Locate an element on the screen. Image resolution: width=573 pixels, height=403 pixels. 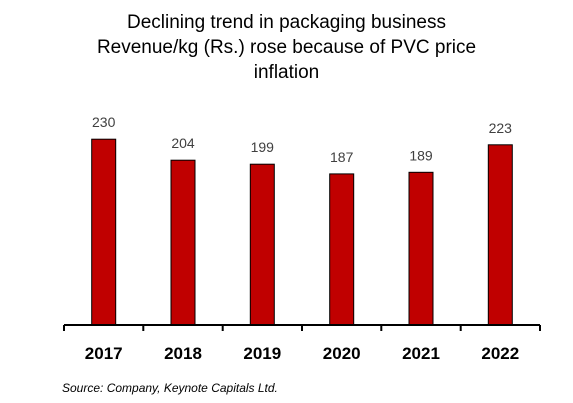
data-label-2022: 223 is located at coordinates (501, 128).